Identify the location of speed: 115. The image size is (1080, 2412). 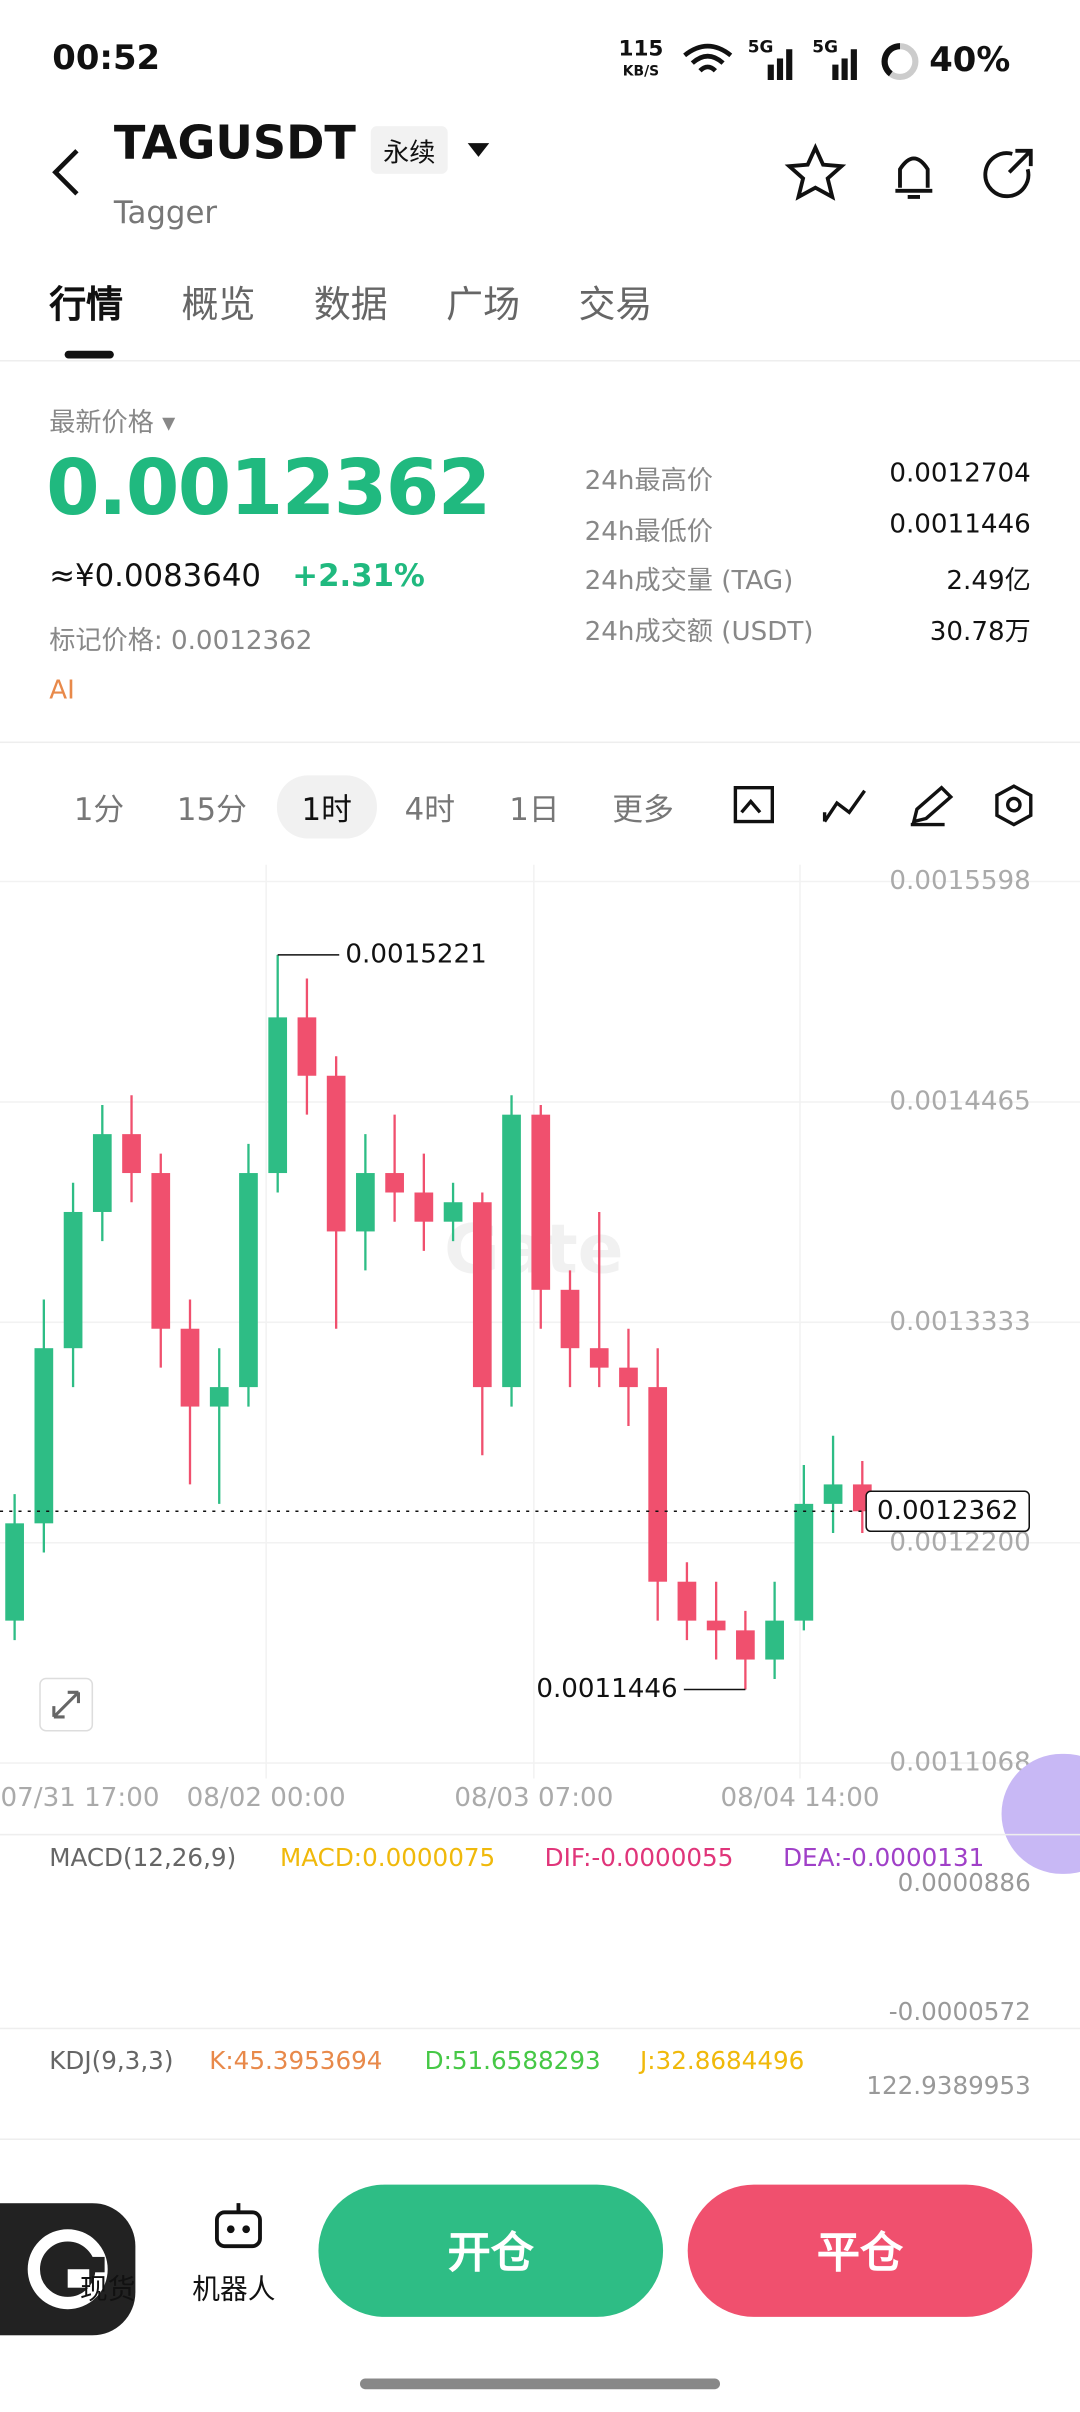
(641, 49).